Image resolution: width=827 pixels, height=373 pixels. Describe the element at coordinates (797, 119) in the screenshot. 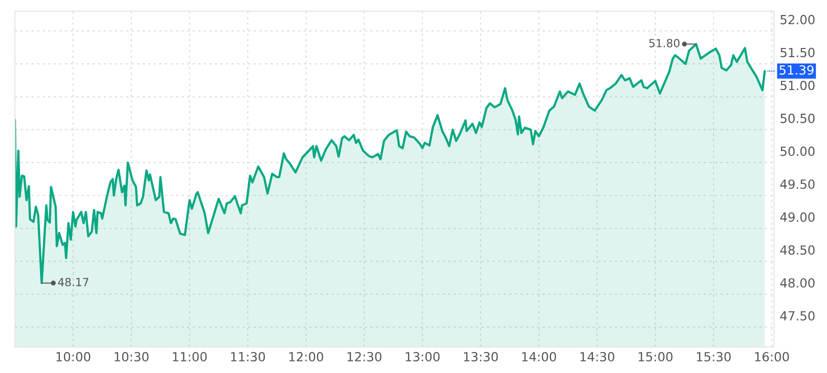

I see `y-tick-label: 50.50` at that location.